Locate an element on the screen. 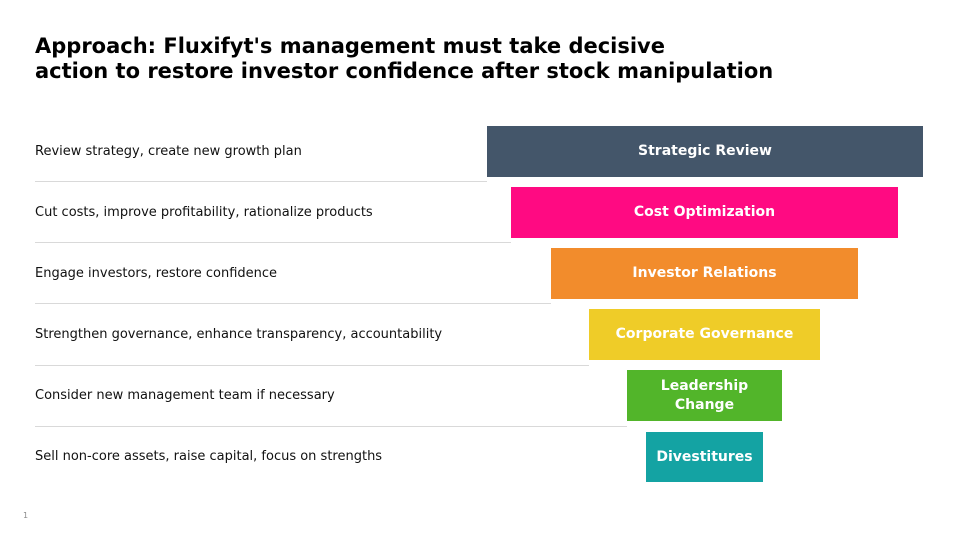 This screenshot has height=540, width=960. step-description-strategic-review: Review strategy, create new growth plan is located at coordinates (168, 151).